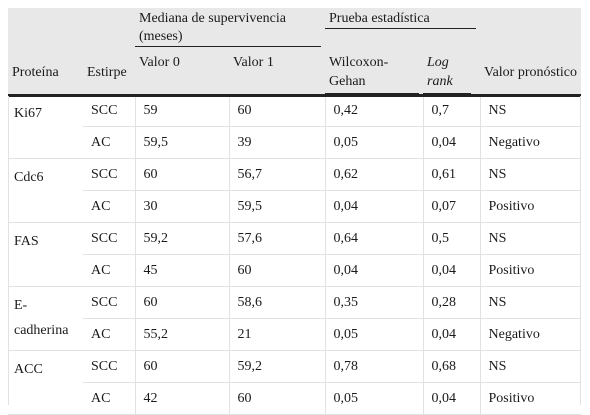  What do you see at coordinates (444, 366) in the screenshot?
I see `cell-text: 0,68` at bounding box center [444, 366].